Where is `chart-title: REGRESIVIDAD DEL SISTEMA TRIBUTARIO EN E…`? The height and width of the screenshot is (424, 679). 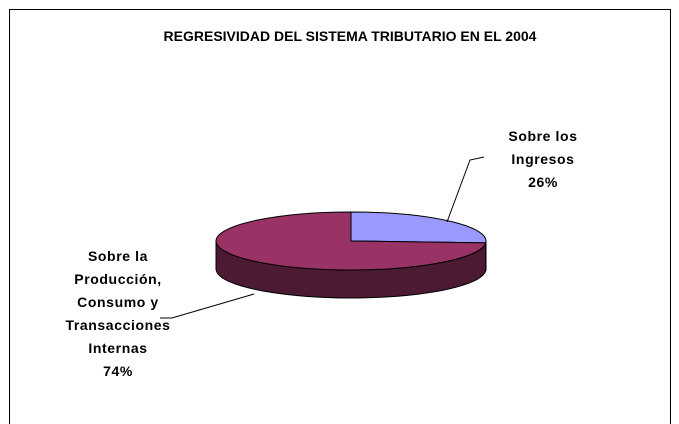 chart-title: REGRESIVIDAD DEL SISTEMA TRIBUTARIO EN E… is located at coordinates (350, 36).